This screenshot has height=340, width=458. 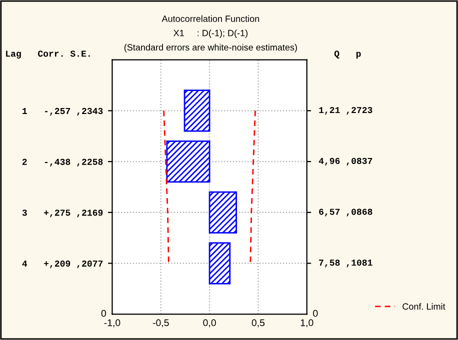 What do you see at coordinates (62, 162) in the screenshot?
I see `y-tick-label: 2 -,438 ,2258` at bounding box center [62, 162].